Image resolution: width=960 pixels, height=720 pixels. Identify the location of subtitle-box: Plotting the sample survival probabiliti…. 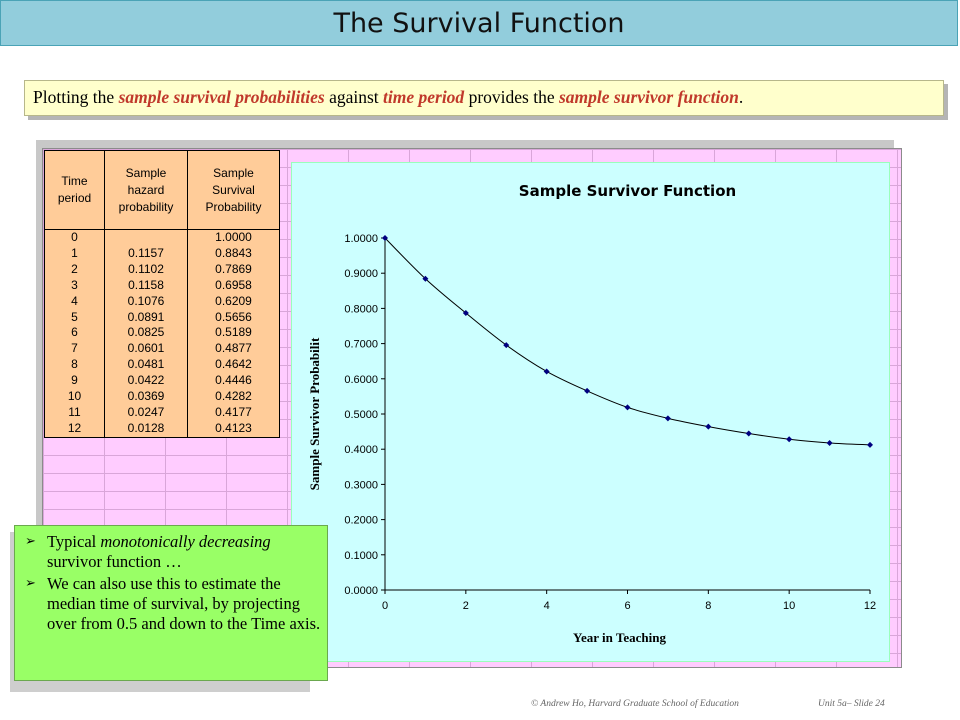
(484, 98).